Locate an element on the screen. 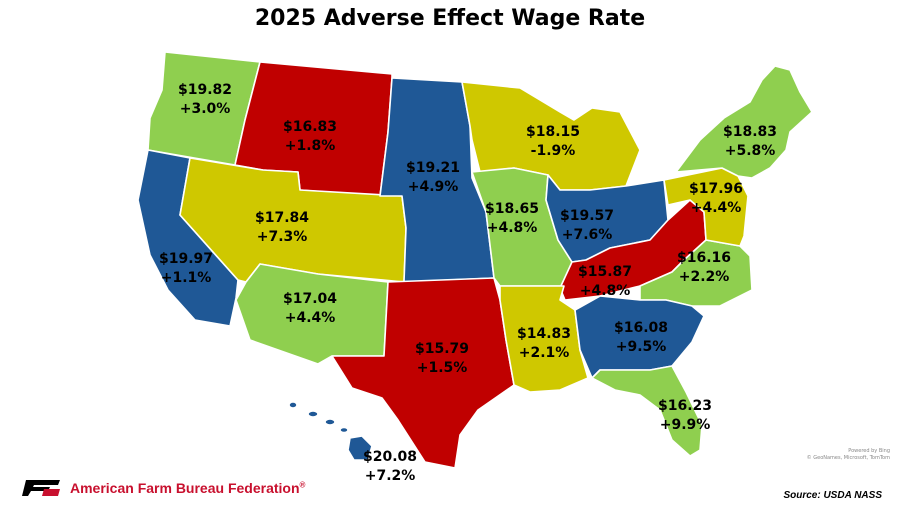 This screenshot has width=900, height=506. wage-label: $17.84 is located at coordinates (282, 218).